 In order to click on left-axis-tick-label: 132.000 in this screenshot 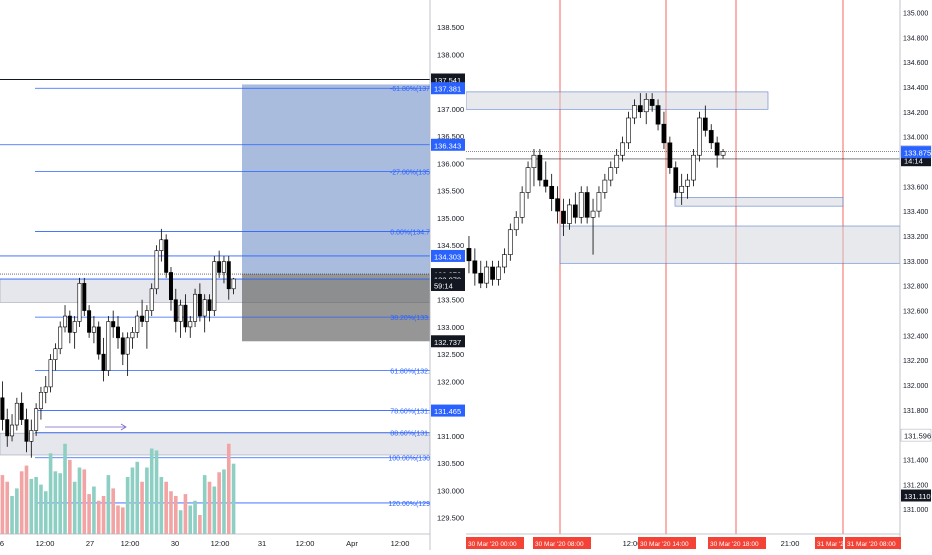, I will do `click(450, 381)`.